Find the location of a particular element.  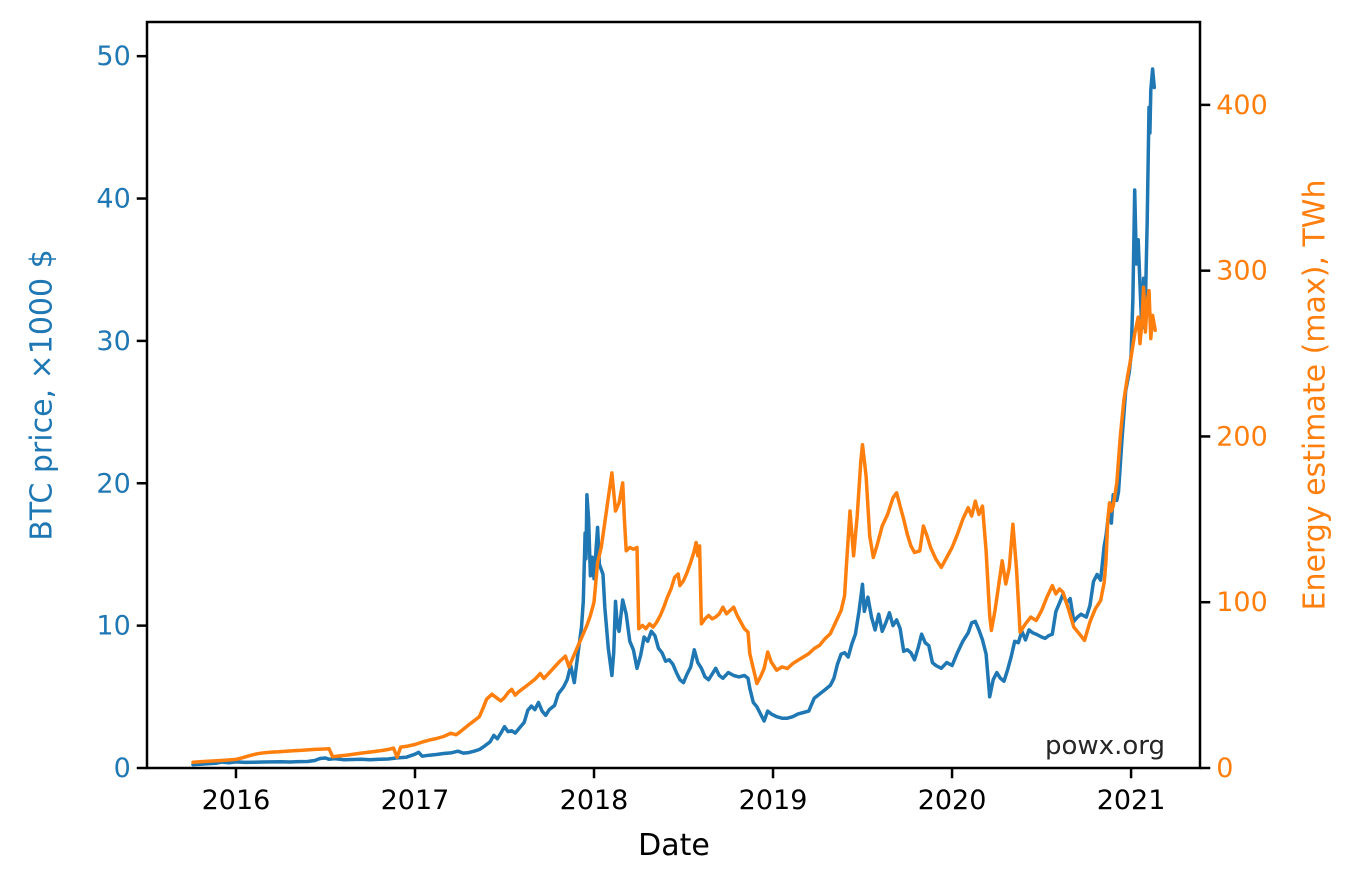

y-axis-right-label: Energy estimate (max), TWh is located at coordinates (1315, 395).